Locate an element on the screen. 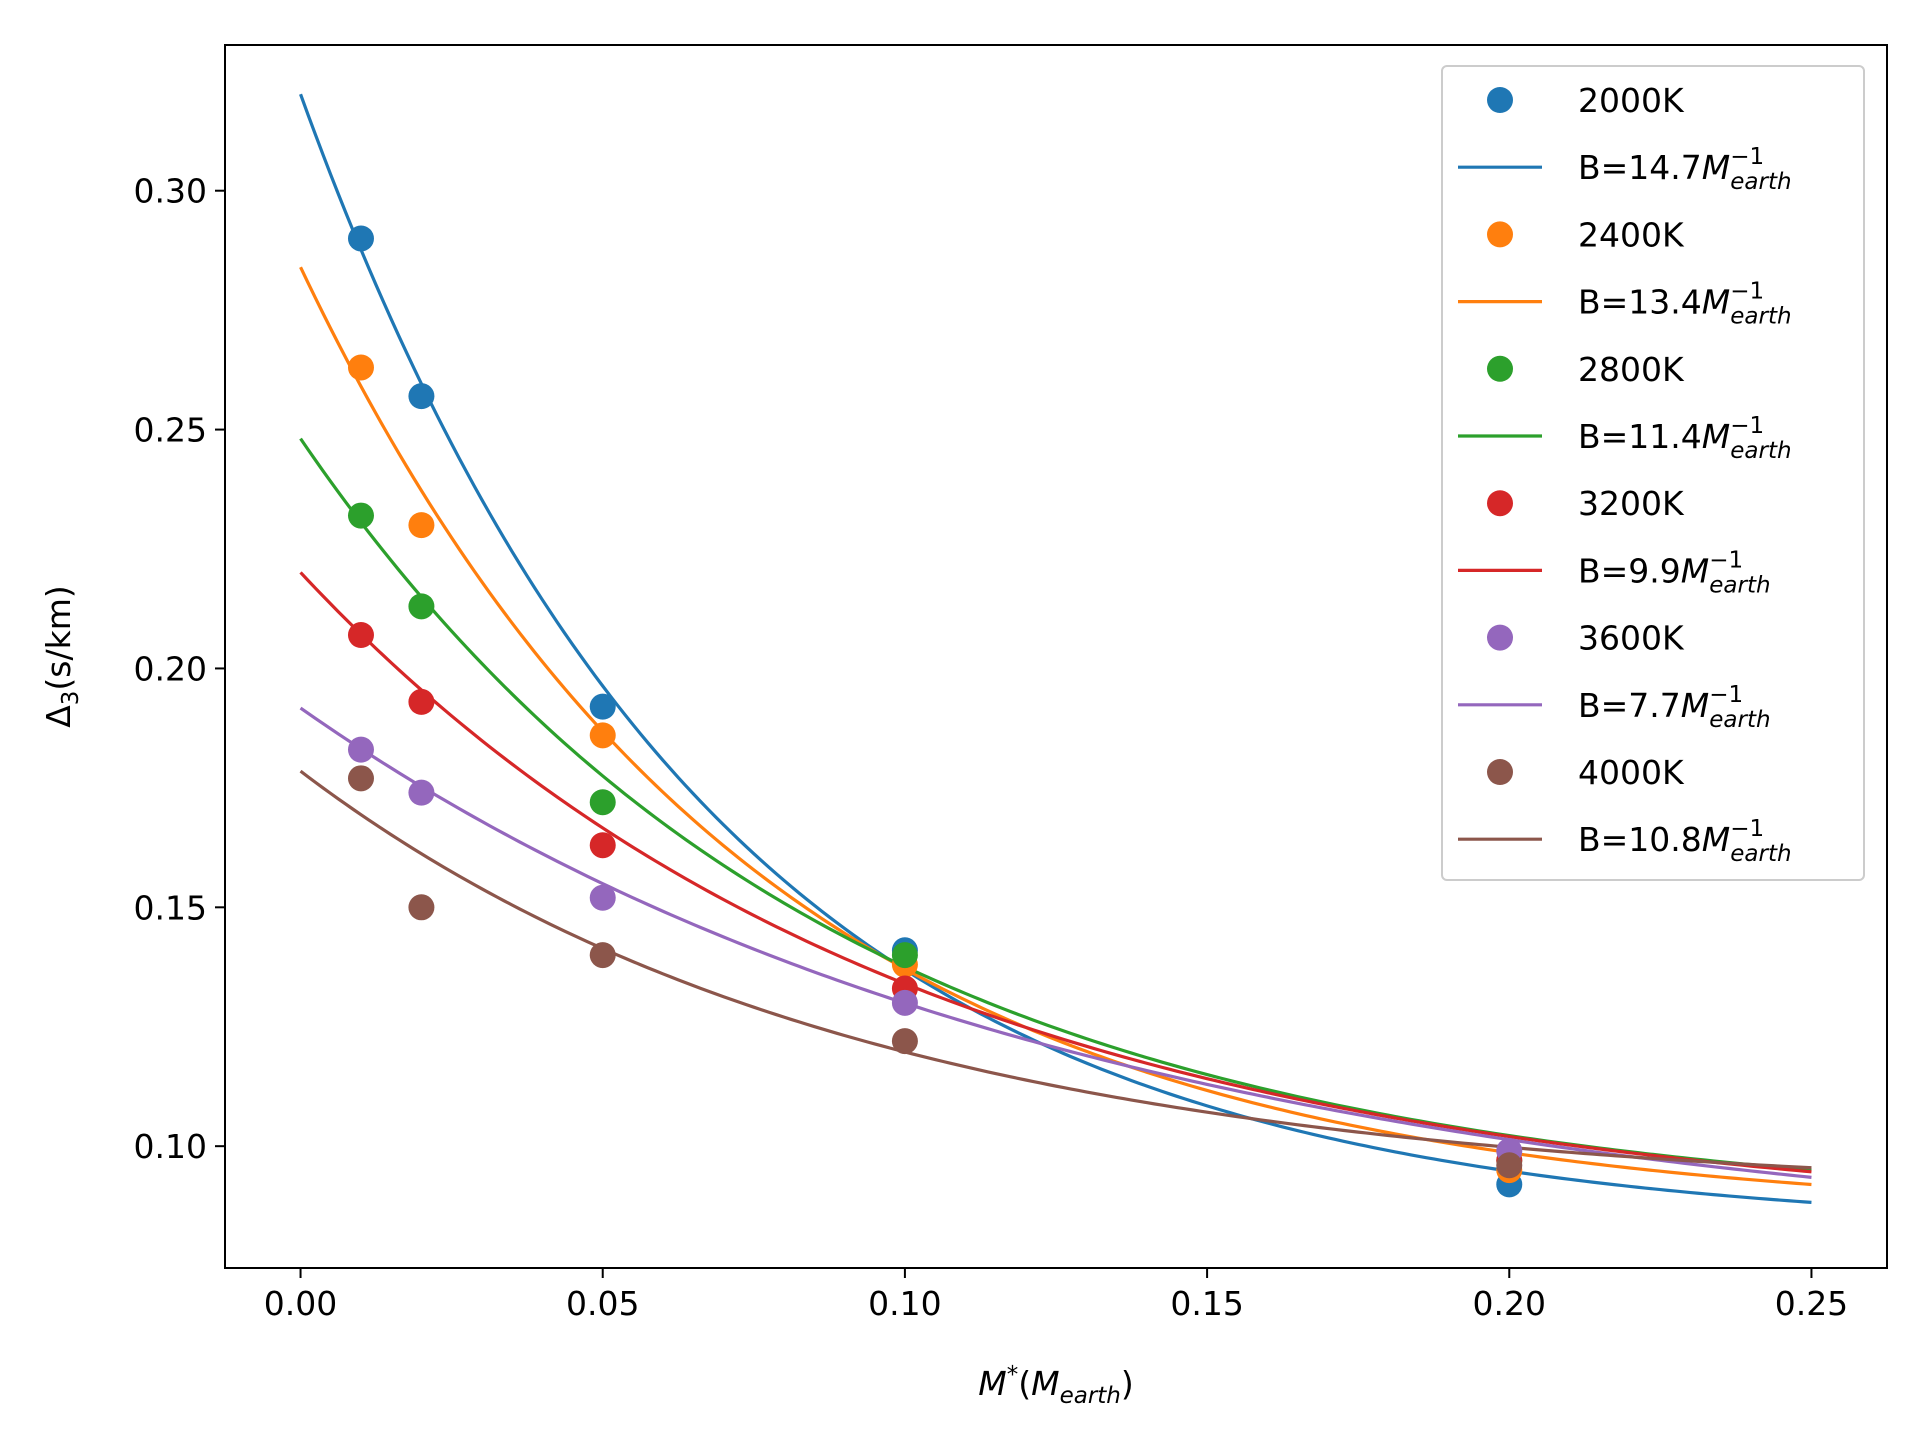 Image resolution: width=1920 pixels, height=1440 pixels. legend-fit-label-2000K: B=14.7M−1 earth is located at coordinates (1685, 169).